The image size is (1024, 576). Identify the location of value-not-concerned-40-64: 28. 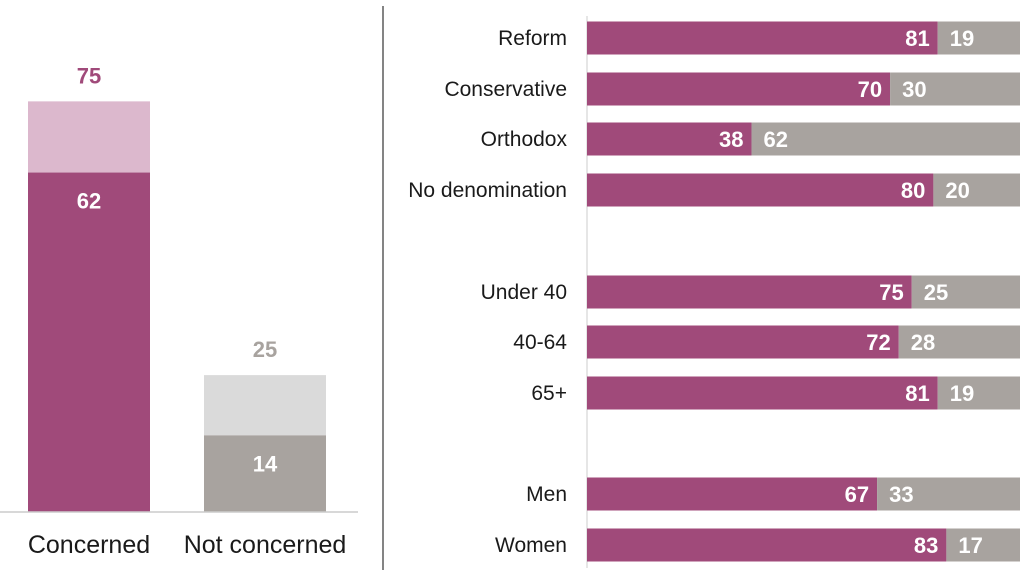
(923, 342).